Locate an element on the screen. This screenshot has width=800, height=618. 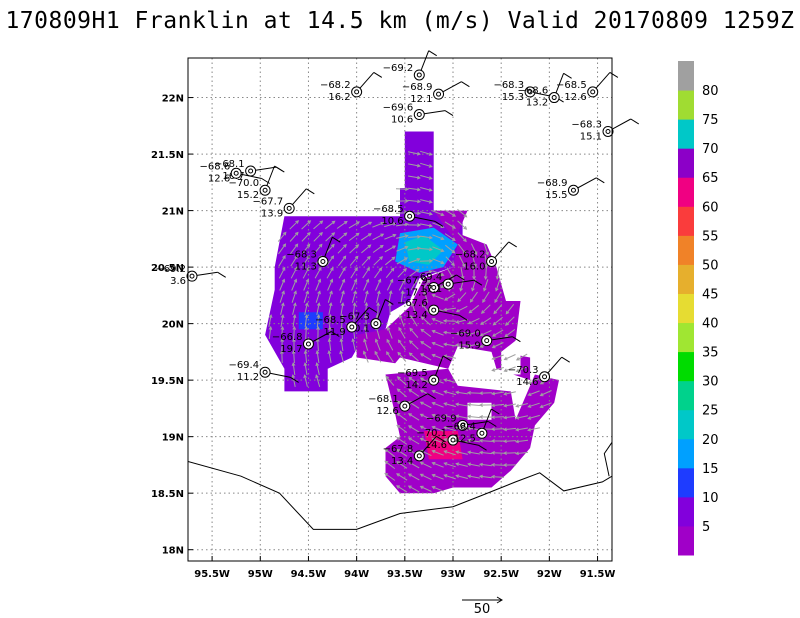
dropsonde: −70.015.2 is located at coordinates (255, 183).